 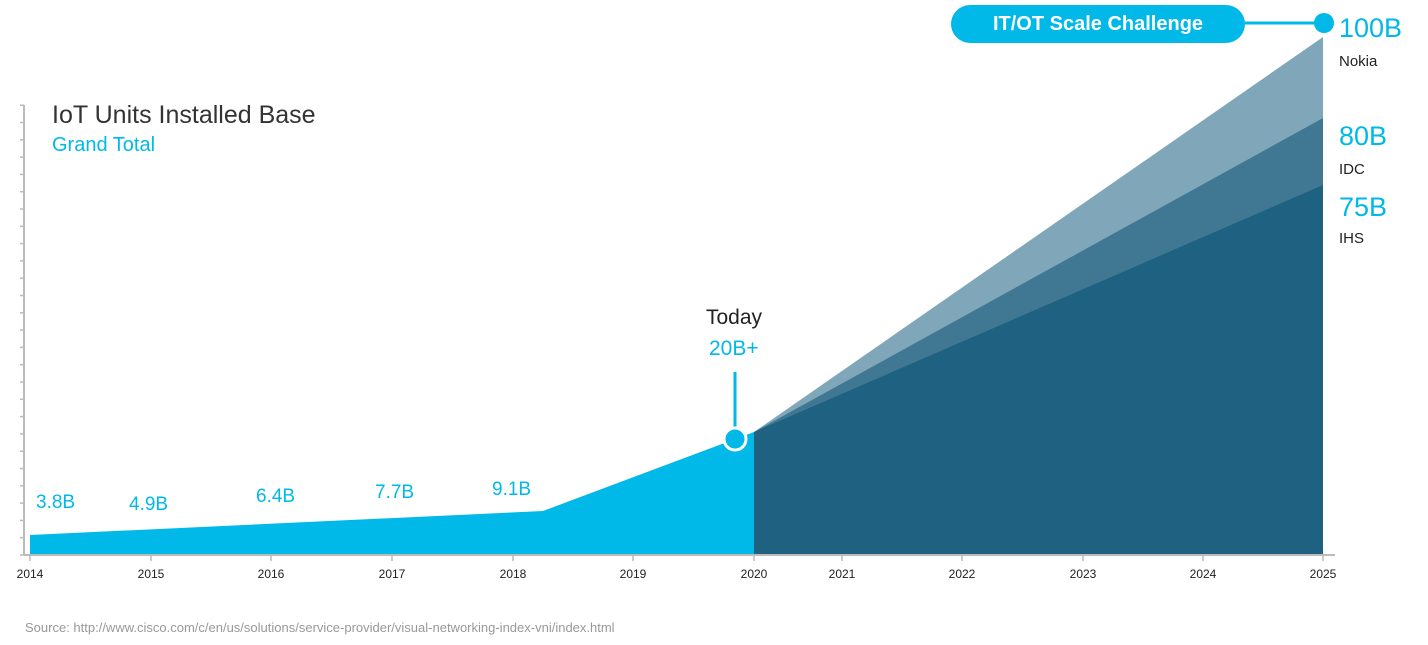 What do you see at coordinates (735, 439) in the screenshot?
I see `today-marker` at bounding box center [735, 439].